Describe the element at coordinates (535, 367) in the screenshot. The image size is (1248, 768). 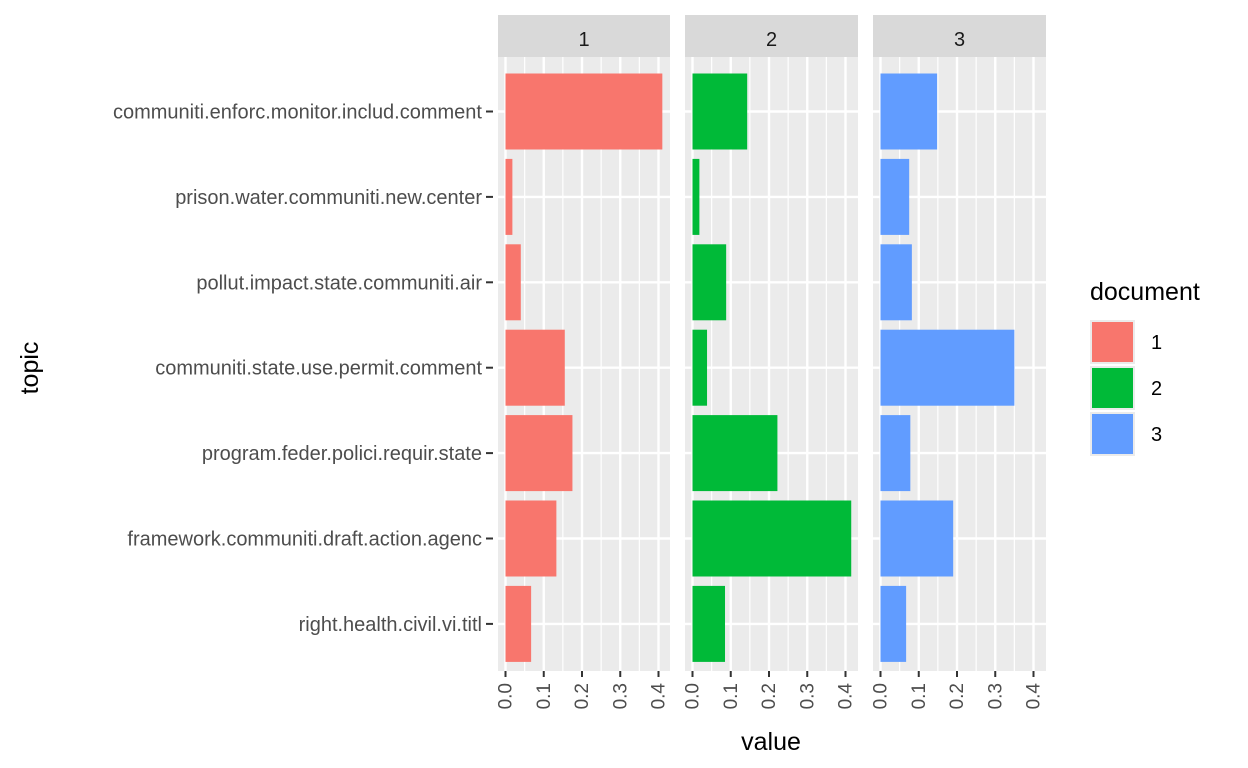
I see `bar-doc1-communiti.state.use.permit.comment` at that location.